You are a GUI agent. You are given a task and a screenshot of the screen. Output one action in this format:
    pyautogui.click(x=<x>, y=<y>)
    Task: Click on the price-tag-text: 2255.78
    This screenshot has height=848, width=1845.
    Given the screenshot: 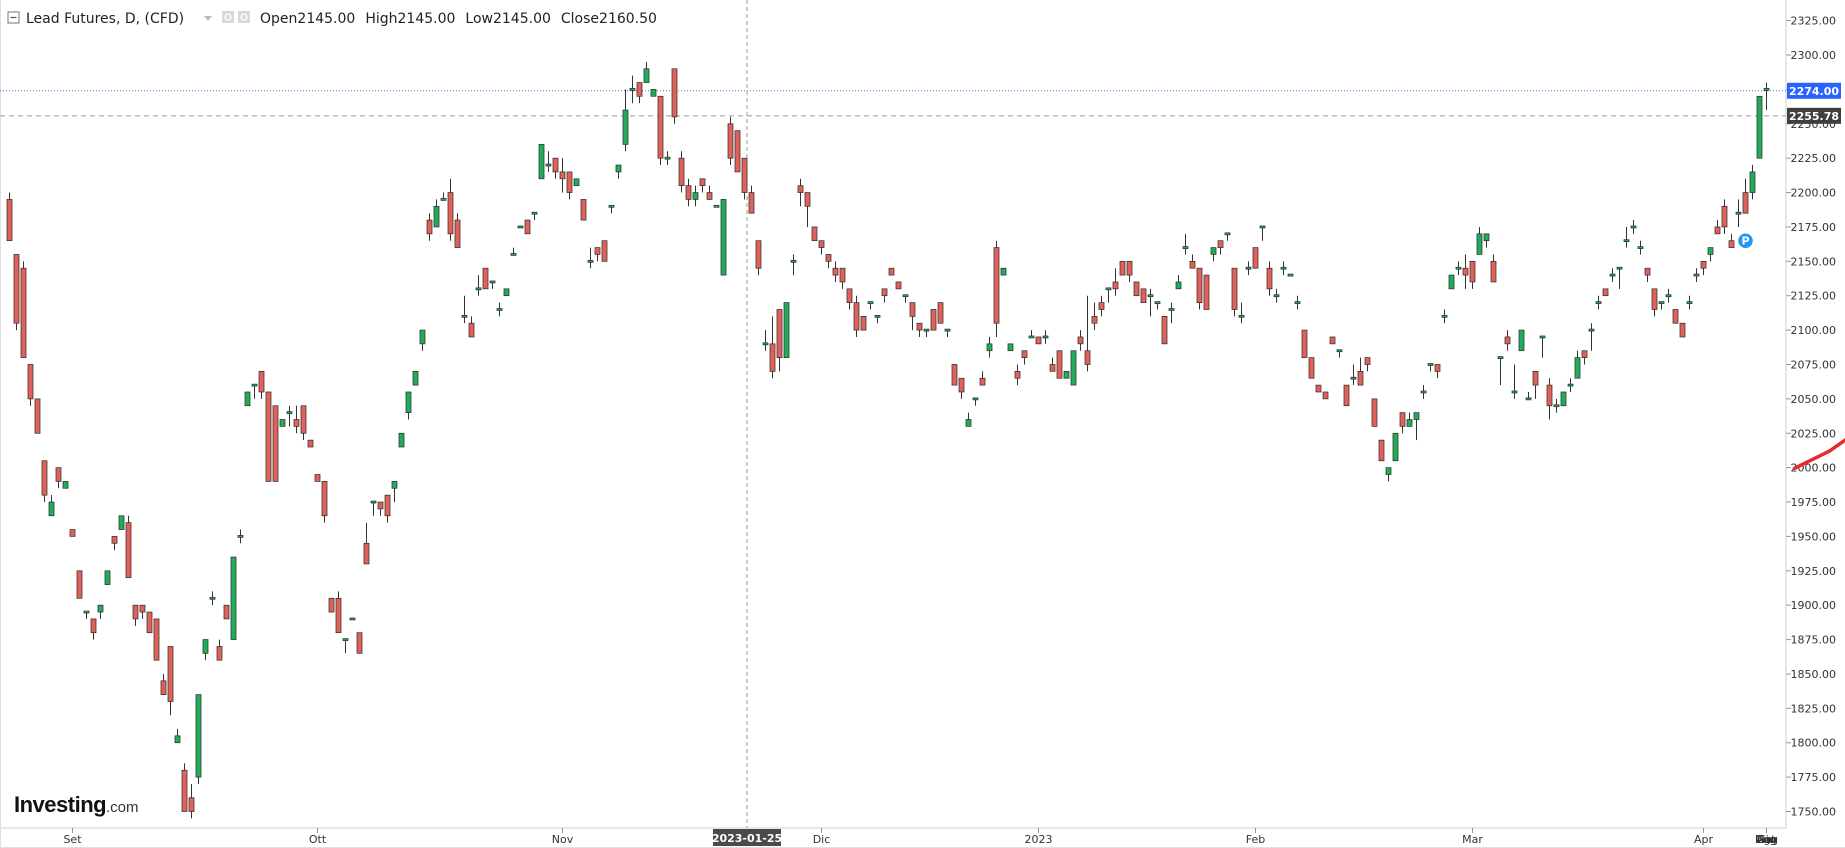 What is the action you would take?
    pyautogui.click(x=1814, y=116)
    